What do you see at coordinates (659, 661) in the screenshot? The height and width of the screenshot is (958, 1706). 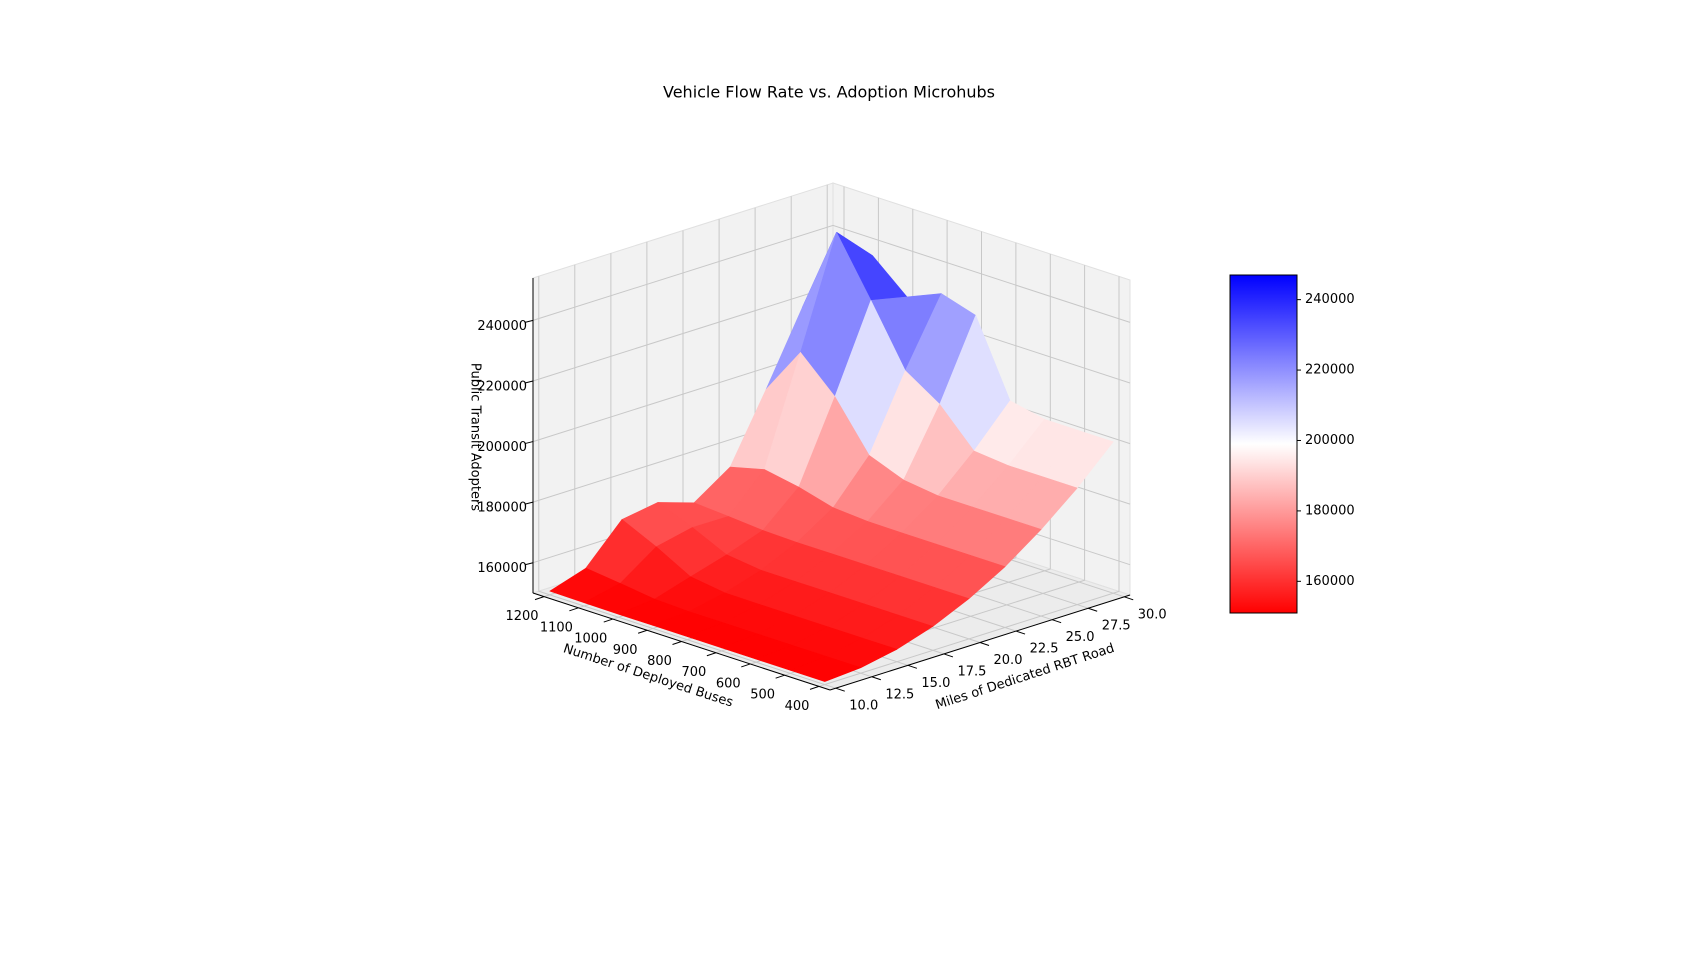 I see `y-tick-label: 800` at bounding box center [659, 661].